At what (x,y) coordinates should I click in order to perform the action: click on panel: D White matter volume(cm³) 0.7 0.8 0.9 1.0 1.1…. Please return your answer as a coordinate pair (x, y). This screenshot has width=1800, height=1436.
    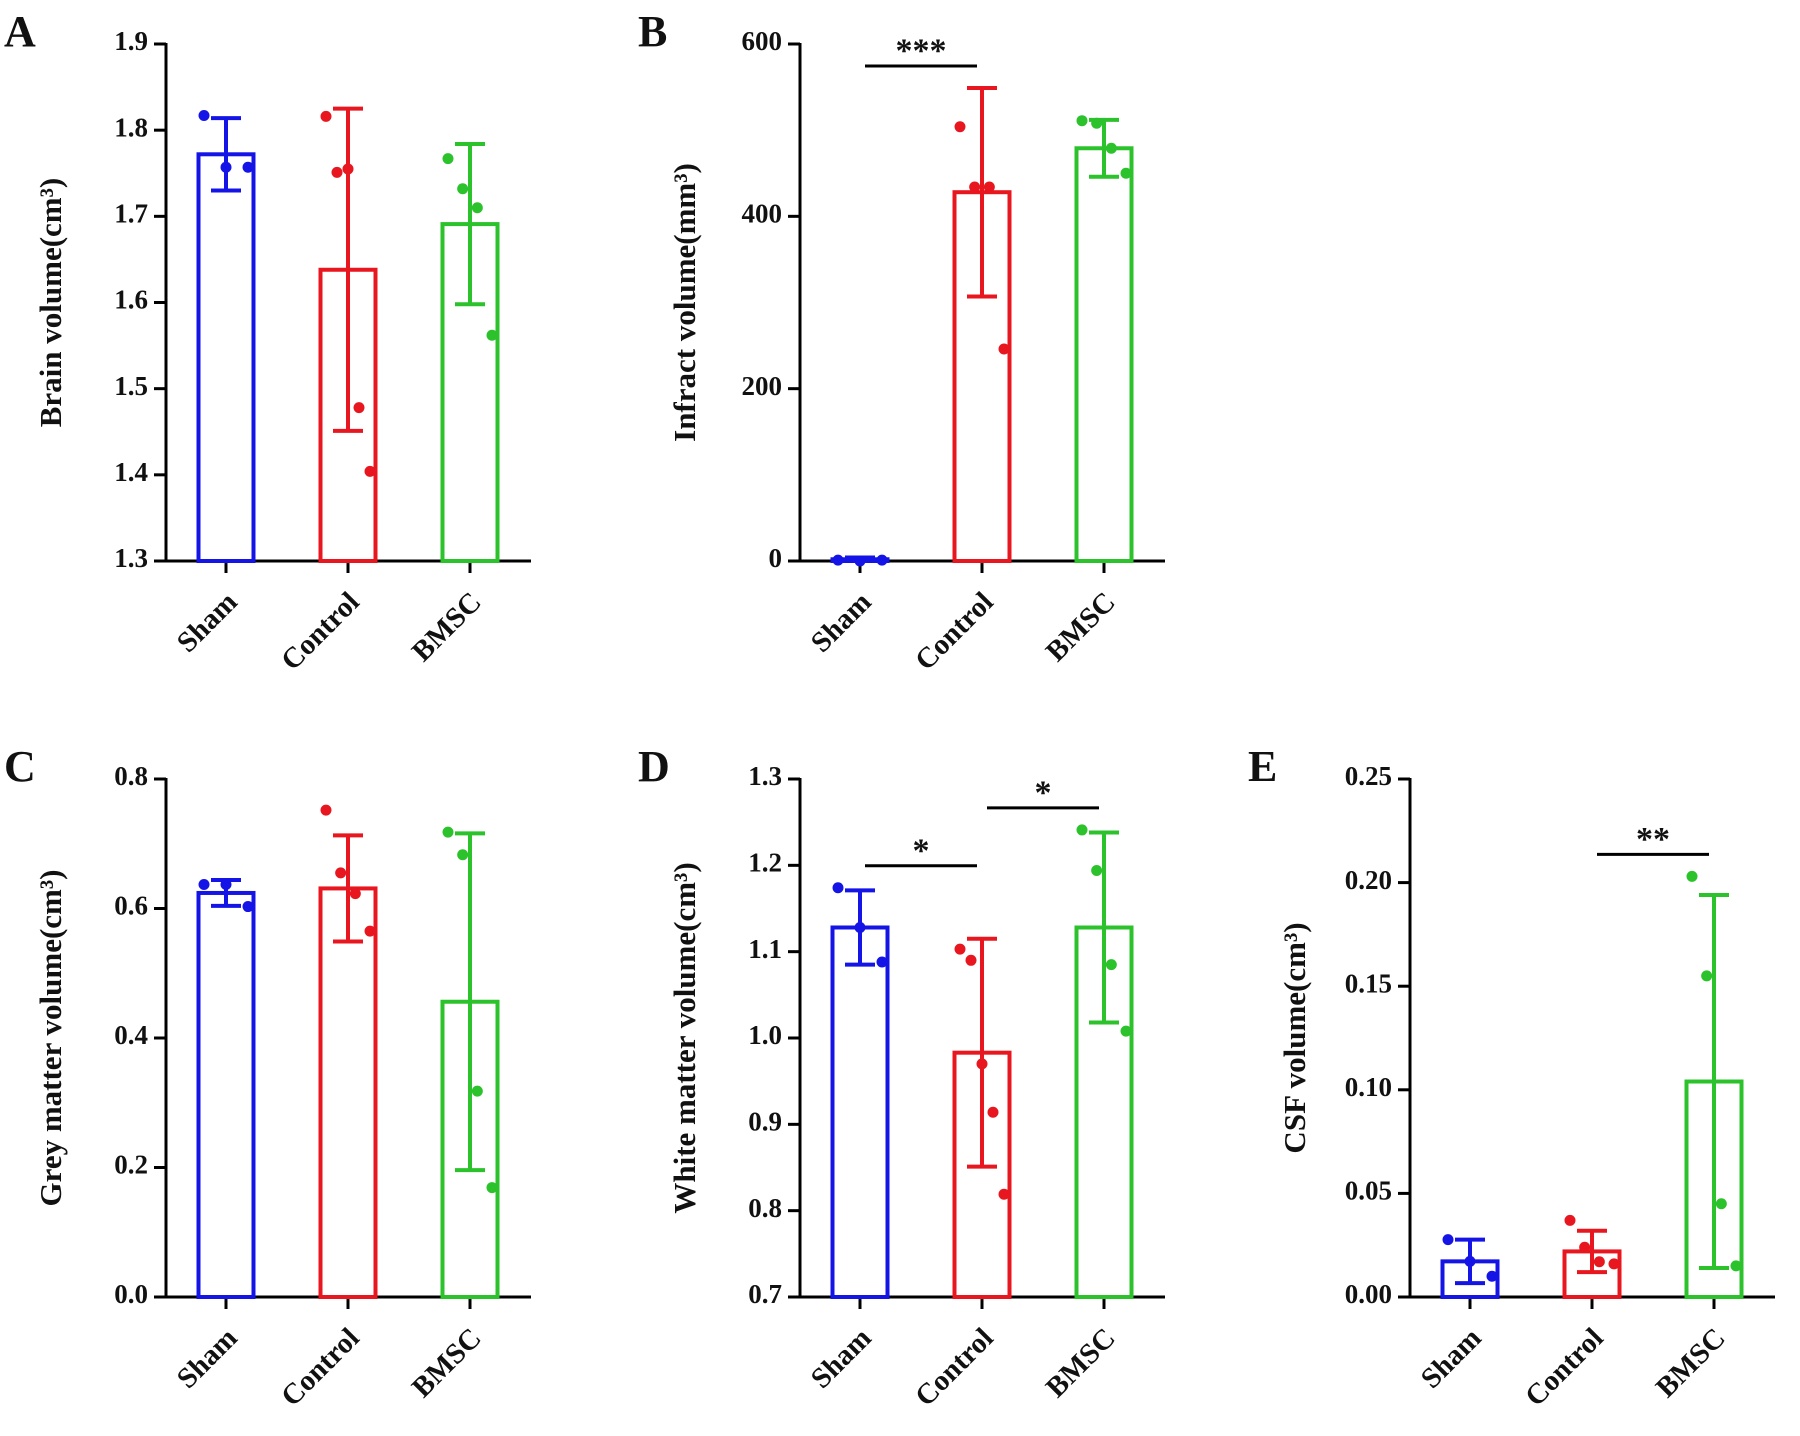
    Looking at the image, I should click on (901, 1077).